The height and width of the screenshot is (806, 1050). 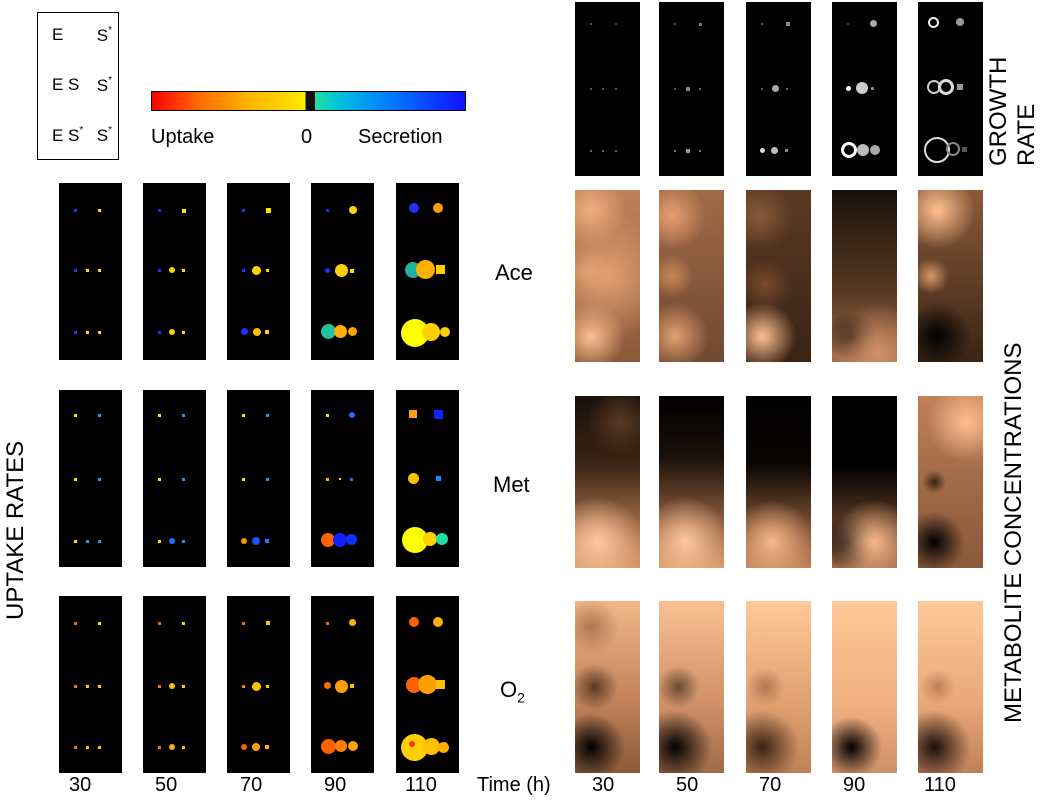 I want to click on row-label-o2: O2, so click(x=512, y=691).